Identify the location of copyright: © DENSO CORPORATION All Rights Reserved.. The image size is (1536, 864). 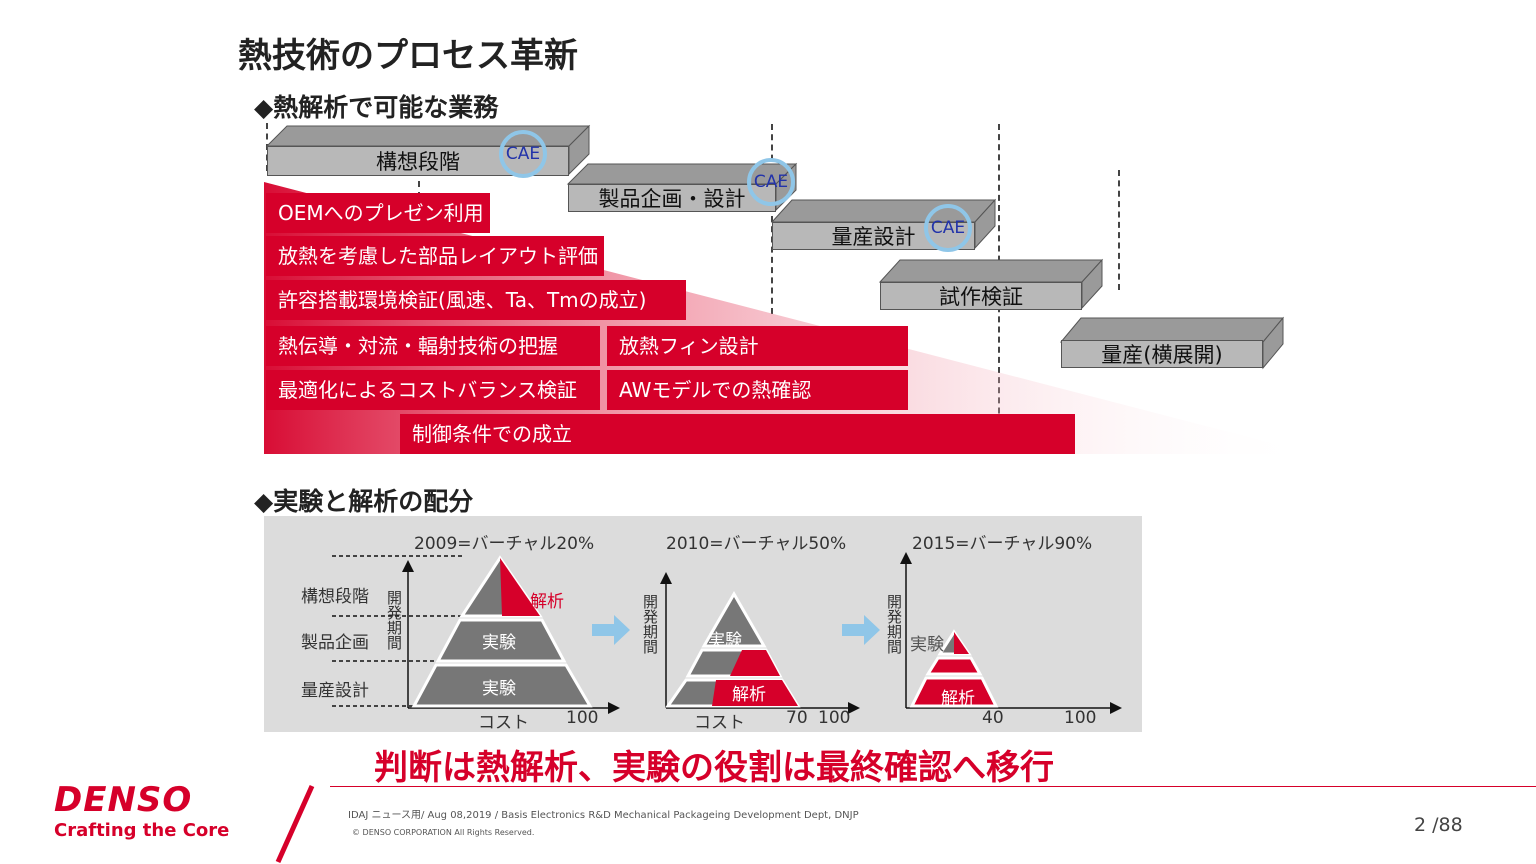
(443, 832).